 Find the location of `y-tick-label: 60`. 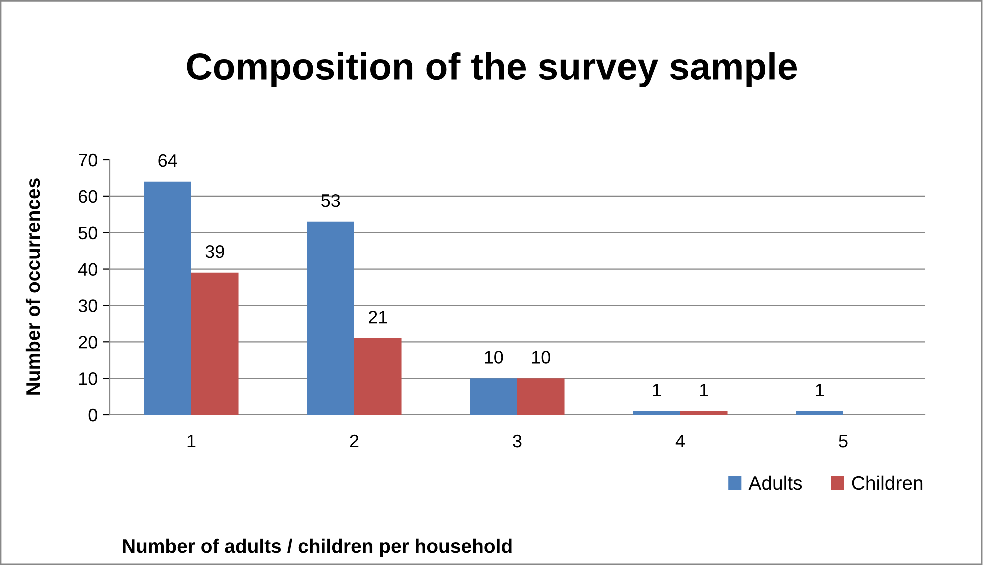

y-tick-label: 60 is located at coordinates (88, 197).